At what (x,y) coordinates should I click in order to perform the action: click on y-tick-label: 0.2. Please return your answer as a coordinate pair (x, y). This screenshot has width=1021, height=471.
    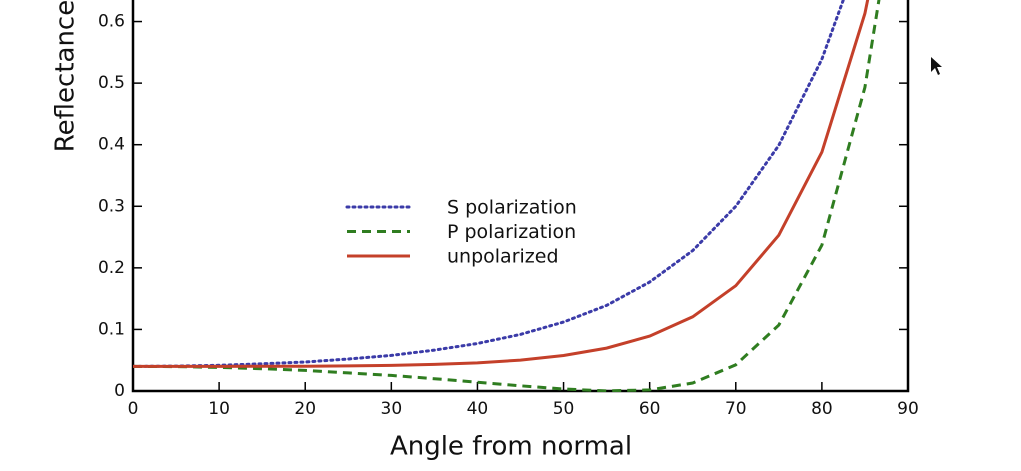
    Looking at the image, I should click on (111, 268).